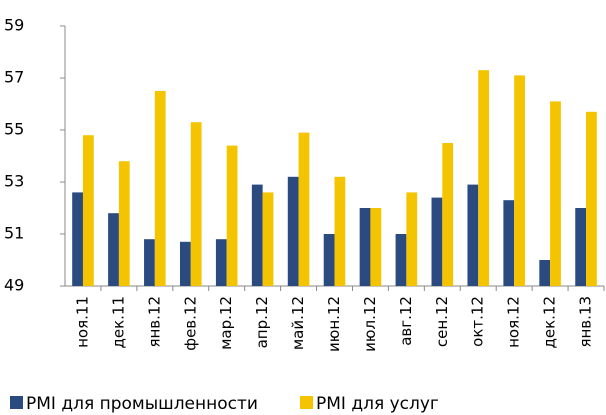 The width and height of the screenshot is (606, 415). Describe the element at coordinates (370, 324) in the screenshot. I see `x-tick-label: июл.12` at that location.